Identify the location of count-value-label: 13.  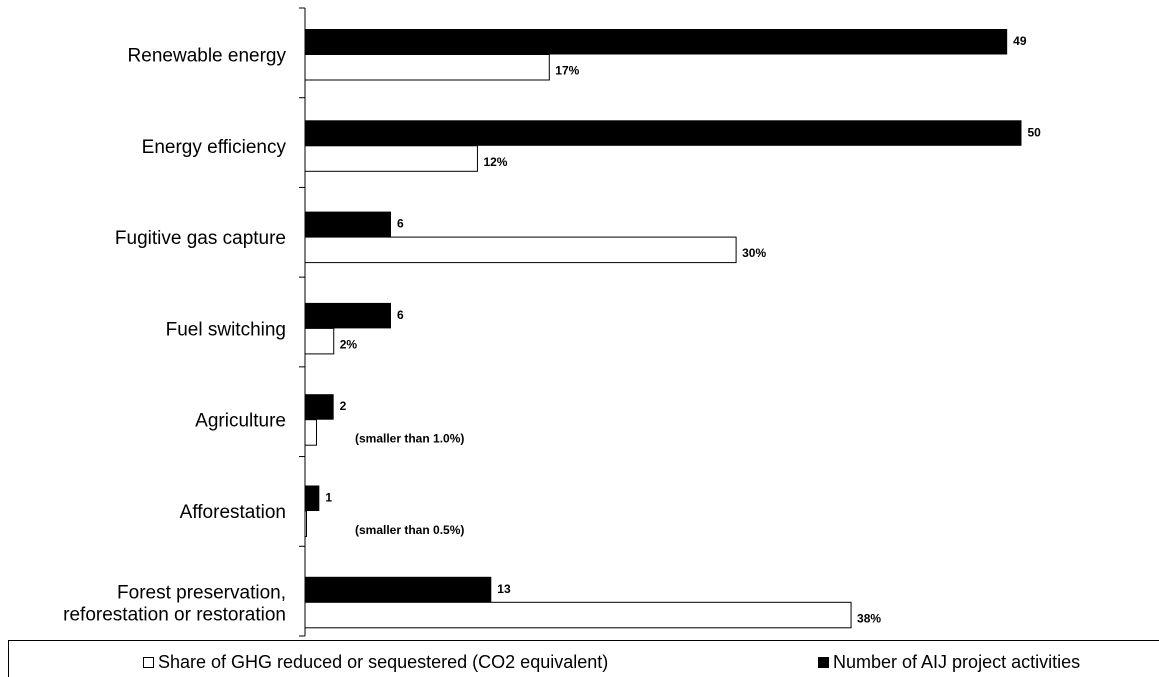
(504, 589).